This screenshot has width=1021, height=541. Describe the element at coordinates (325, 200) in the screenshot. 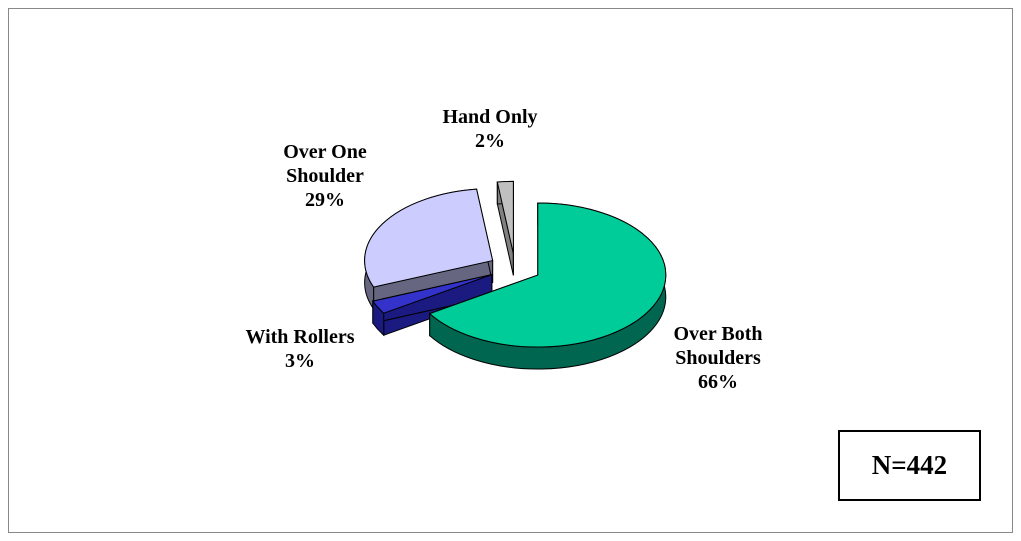

I see `value-label: 29%` at that location.